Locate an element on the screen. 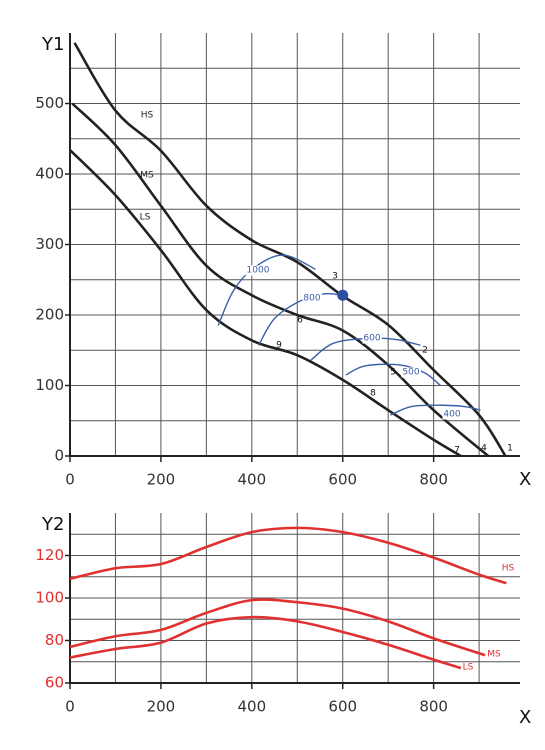 The height and width of the screenshot is (750, 545). annotation: 8 is located at coordinates (373, 394).